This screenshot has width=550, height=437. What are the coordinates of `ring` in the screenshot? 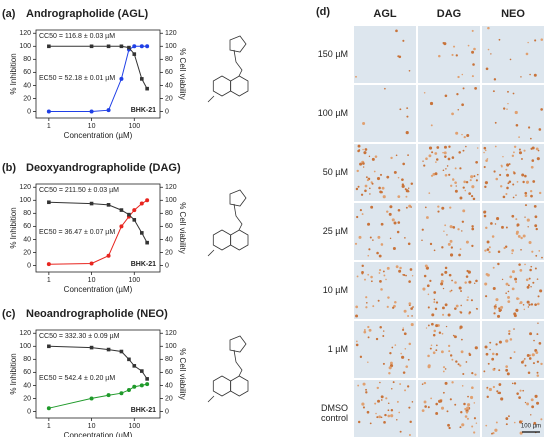 It's located at (222, 240).